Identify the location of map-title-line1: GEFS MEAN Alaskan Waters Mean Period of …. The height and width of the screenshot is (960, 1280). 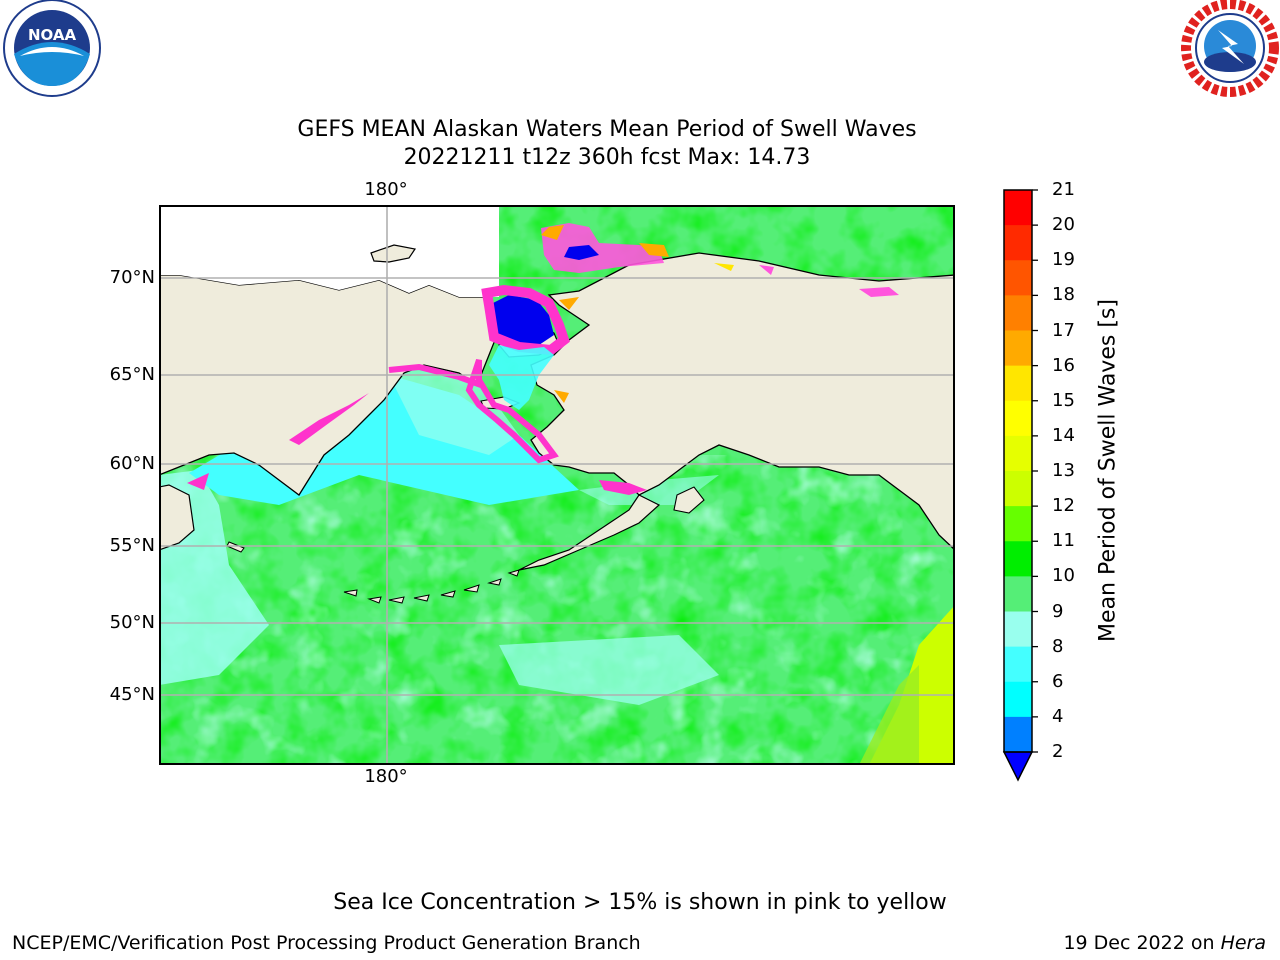
(607, 129).